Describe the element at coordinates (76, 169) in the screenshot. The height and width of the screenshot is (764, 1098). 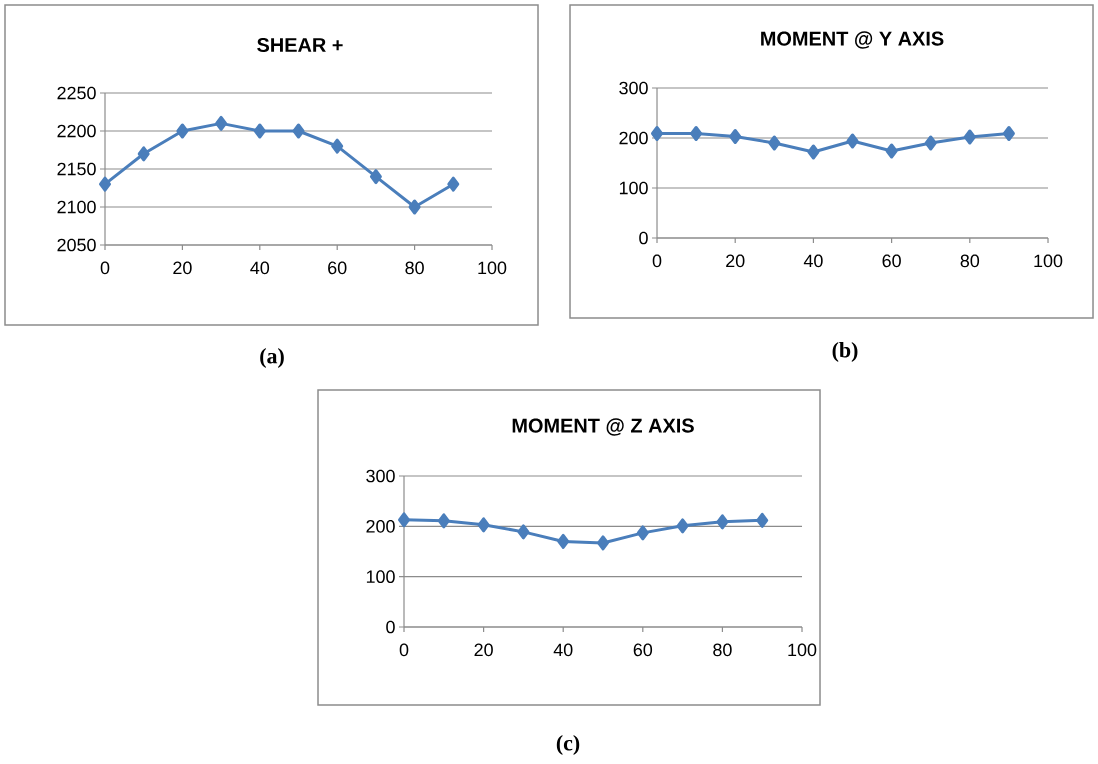
I see `y-tick-label: 2150` at that location.